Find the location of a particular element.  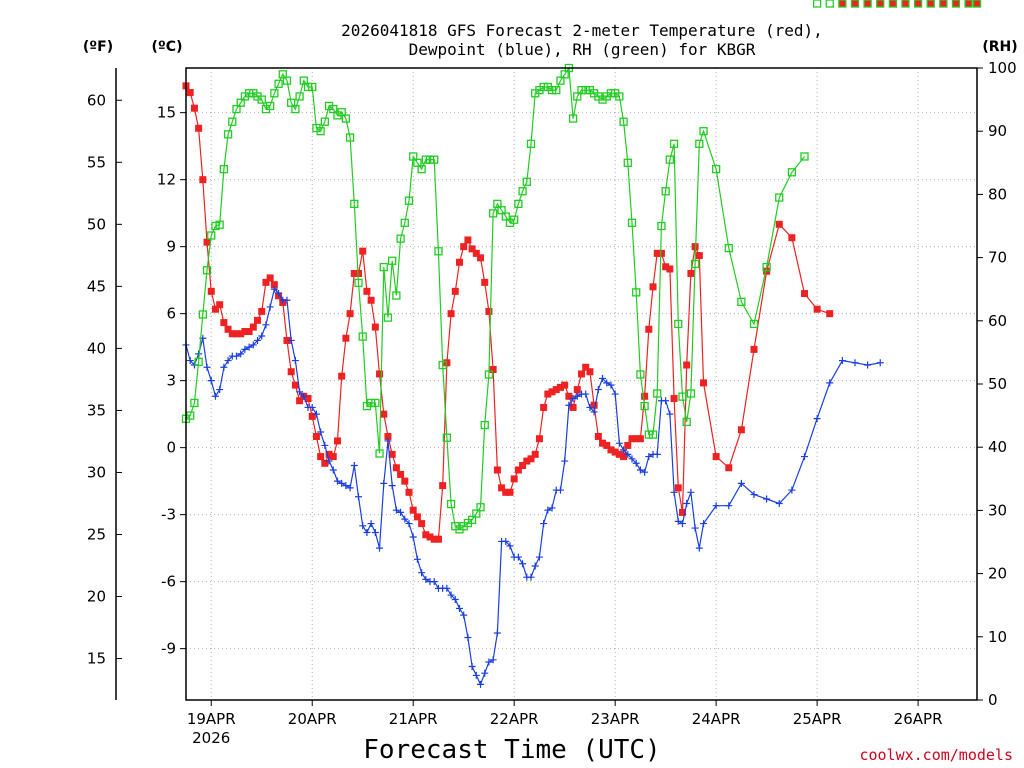

rh-tick-label: 100 is located at coordinates (1002, 68).